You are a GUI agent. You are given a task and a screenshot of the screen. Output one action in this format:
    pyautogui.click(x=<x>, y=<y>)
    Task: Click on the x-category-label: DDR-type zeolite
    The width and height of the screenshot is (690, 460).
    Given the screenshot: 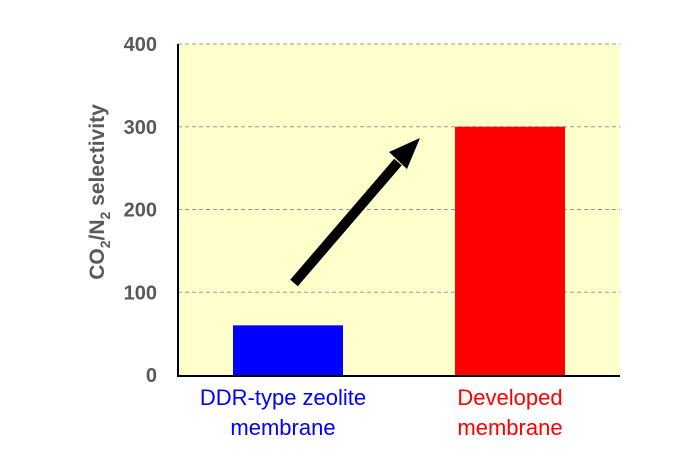 What is the action you would take?
    pyautogui.click(x=283, y=397)
    